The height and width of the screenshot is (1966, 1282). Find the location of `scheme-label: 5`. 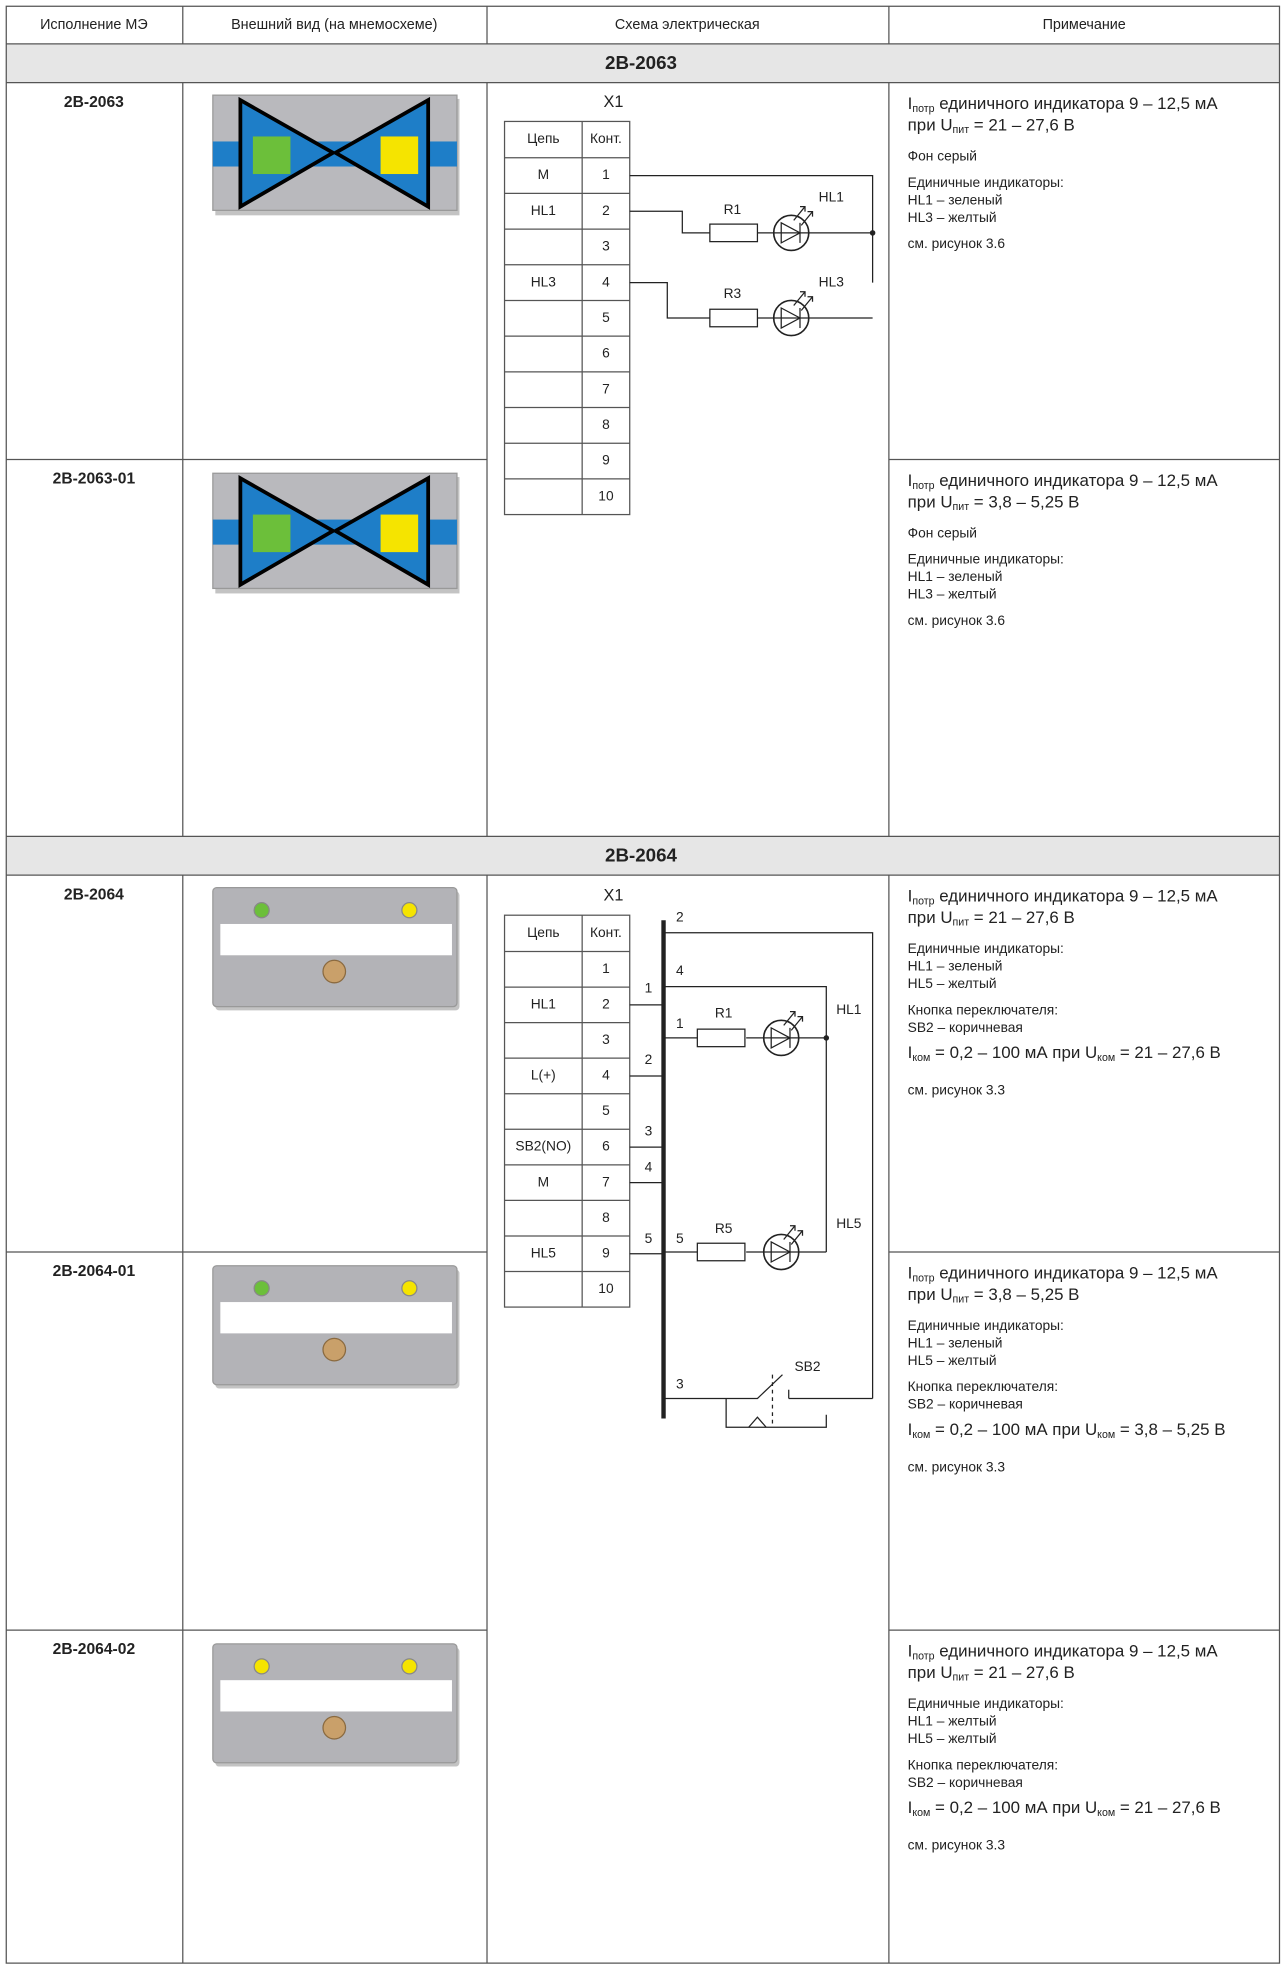

scheme-label: 5 is located at coordinates (649, 1238).